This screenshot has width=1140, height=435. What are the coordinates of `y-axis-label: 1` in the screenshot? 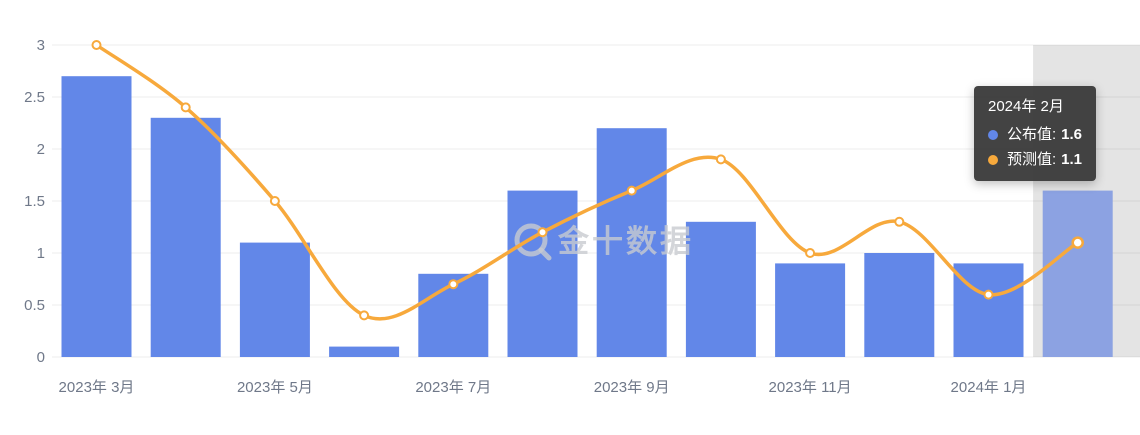 It's located at (41, 253).